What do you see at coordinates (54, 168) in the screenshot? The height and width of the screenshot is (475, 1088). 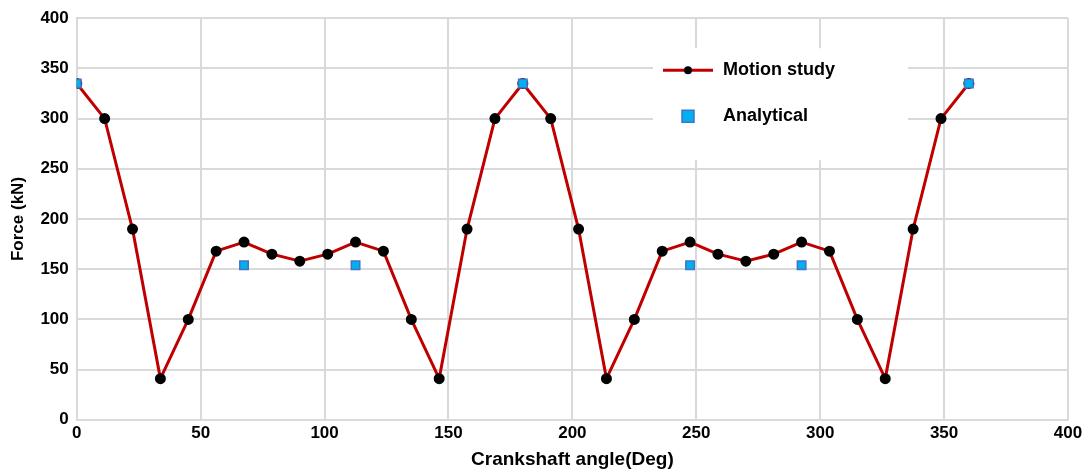 I see `y-tick-label: 250` at bounding box center [54, 168].